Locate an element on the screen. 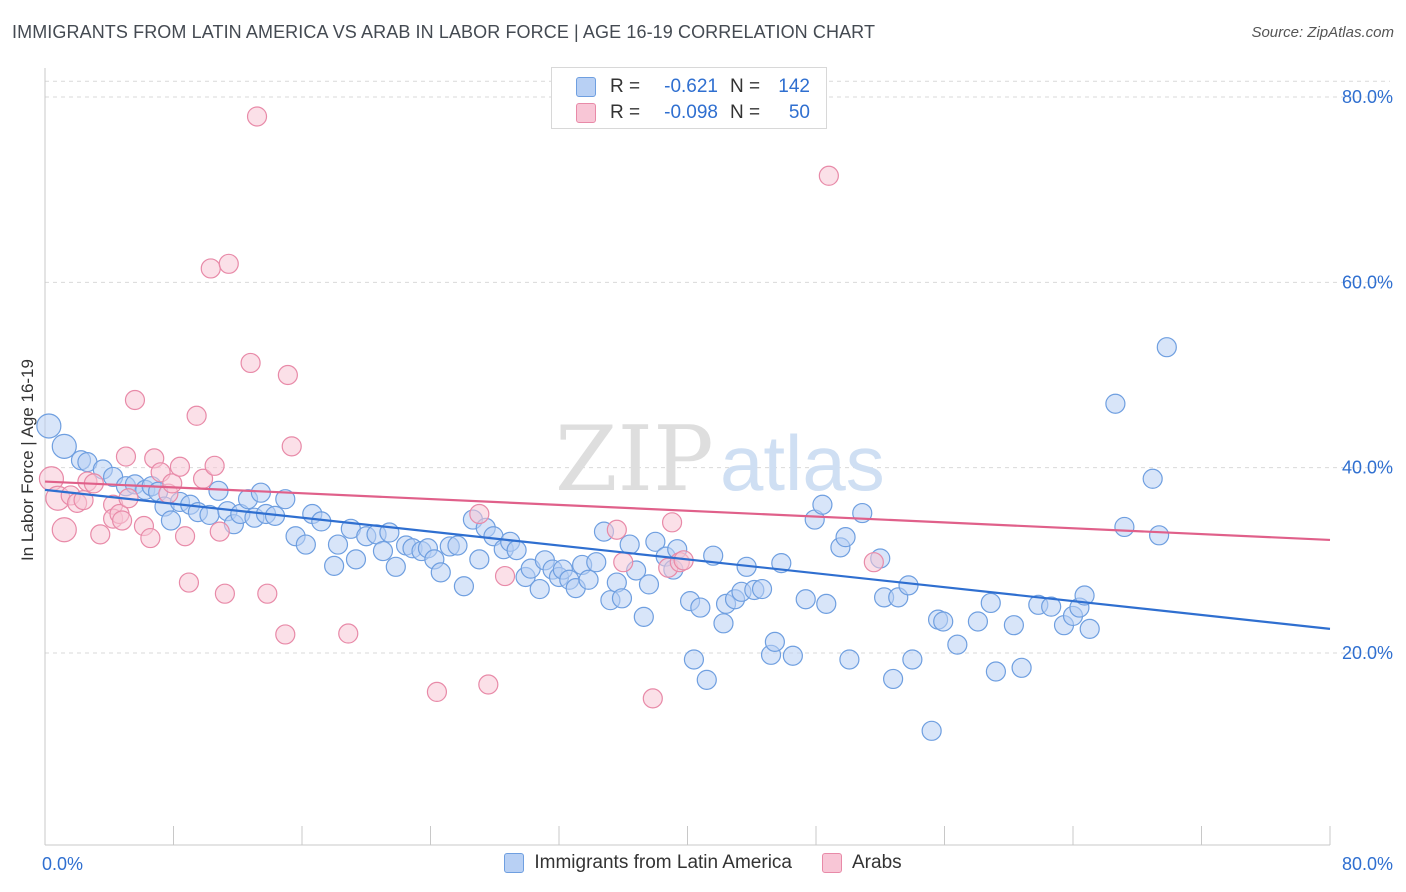 The height and width of the screenshot is (892, 1406). series-legend: Immigrants from Latin America Arabs is located at coordinates (703, 863).